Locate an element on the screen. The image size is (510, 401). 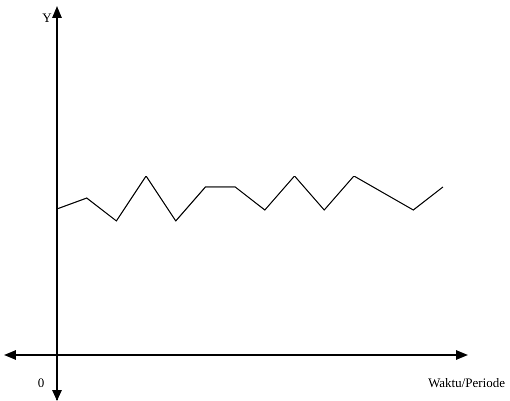
x-axis-title: Waktu/Periode is located at coordinates (467, 382).